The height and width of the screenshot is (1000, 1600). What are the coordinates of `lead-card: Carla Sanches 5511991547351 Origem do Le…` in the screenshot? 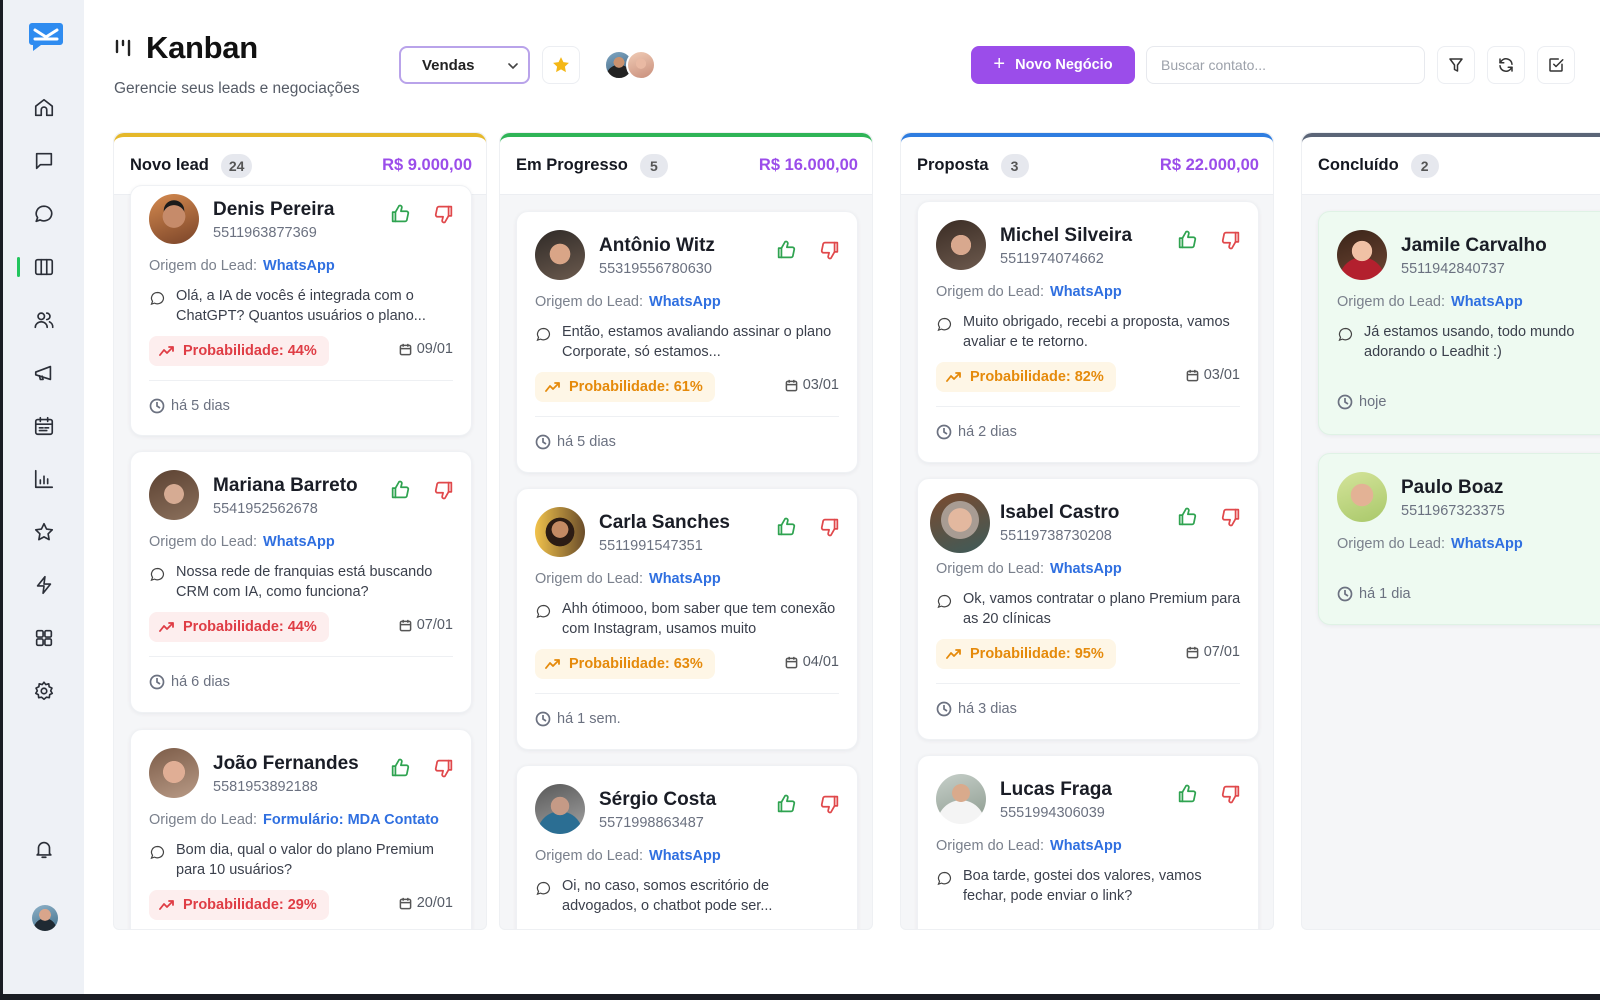 It's located at (687, 619).